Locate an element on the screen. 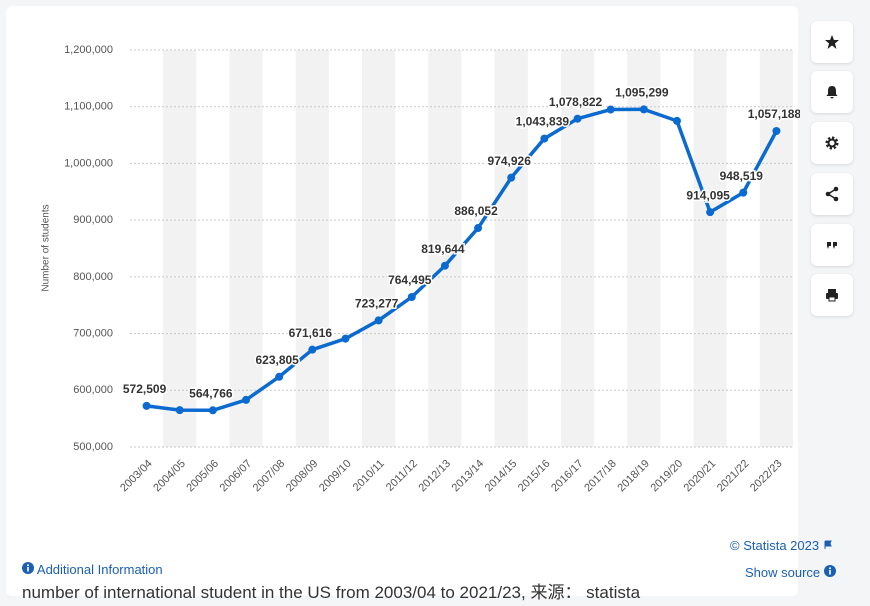 The height and width of the screenshot is (606, 870). notification-button is located at coordinates (832, 92).